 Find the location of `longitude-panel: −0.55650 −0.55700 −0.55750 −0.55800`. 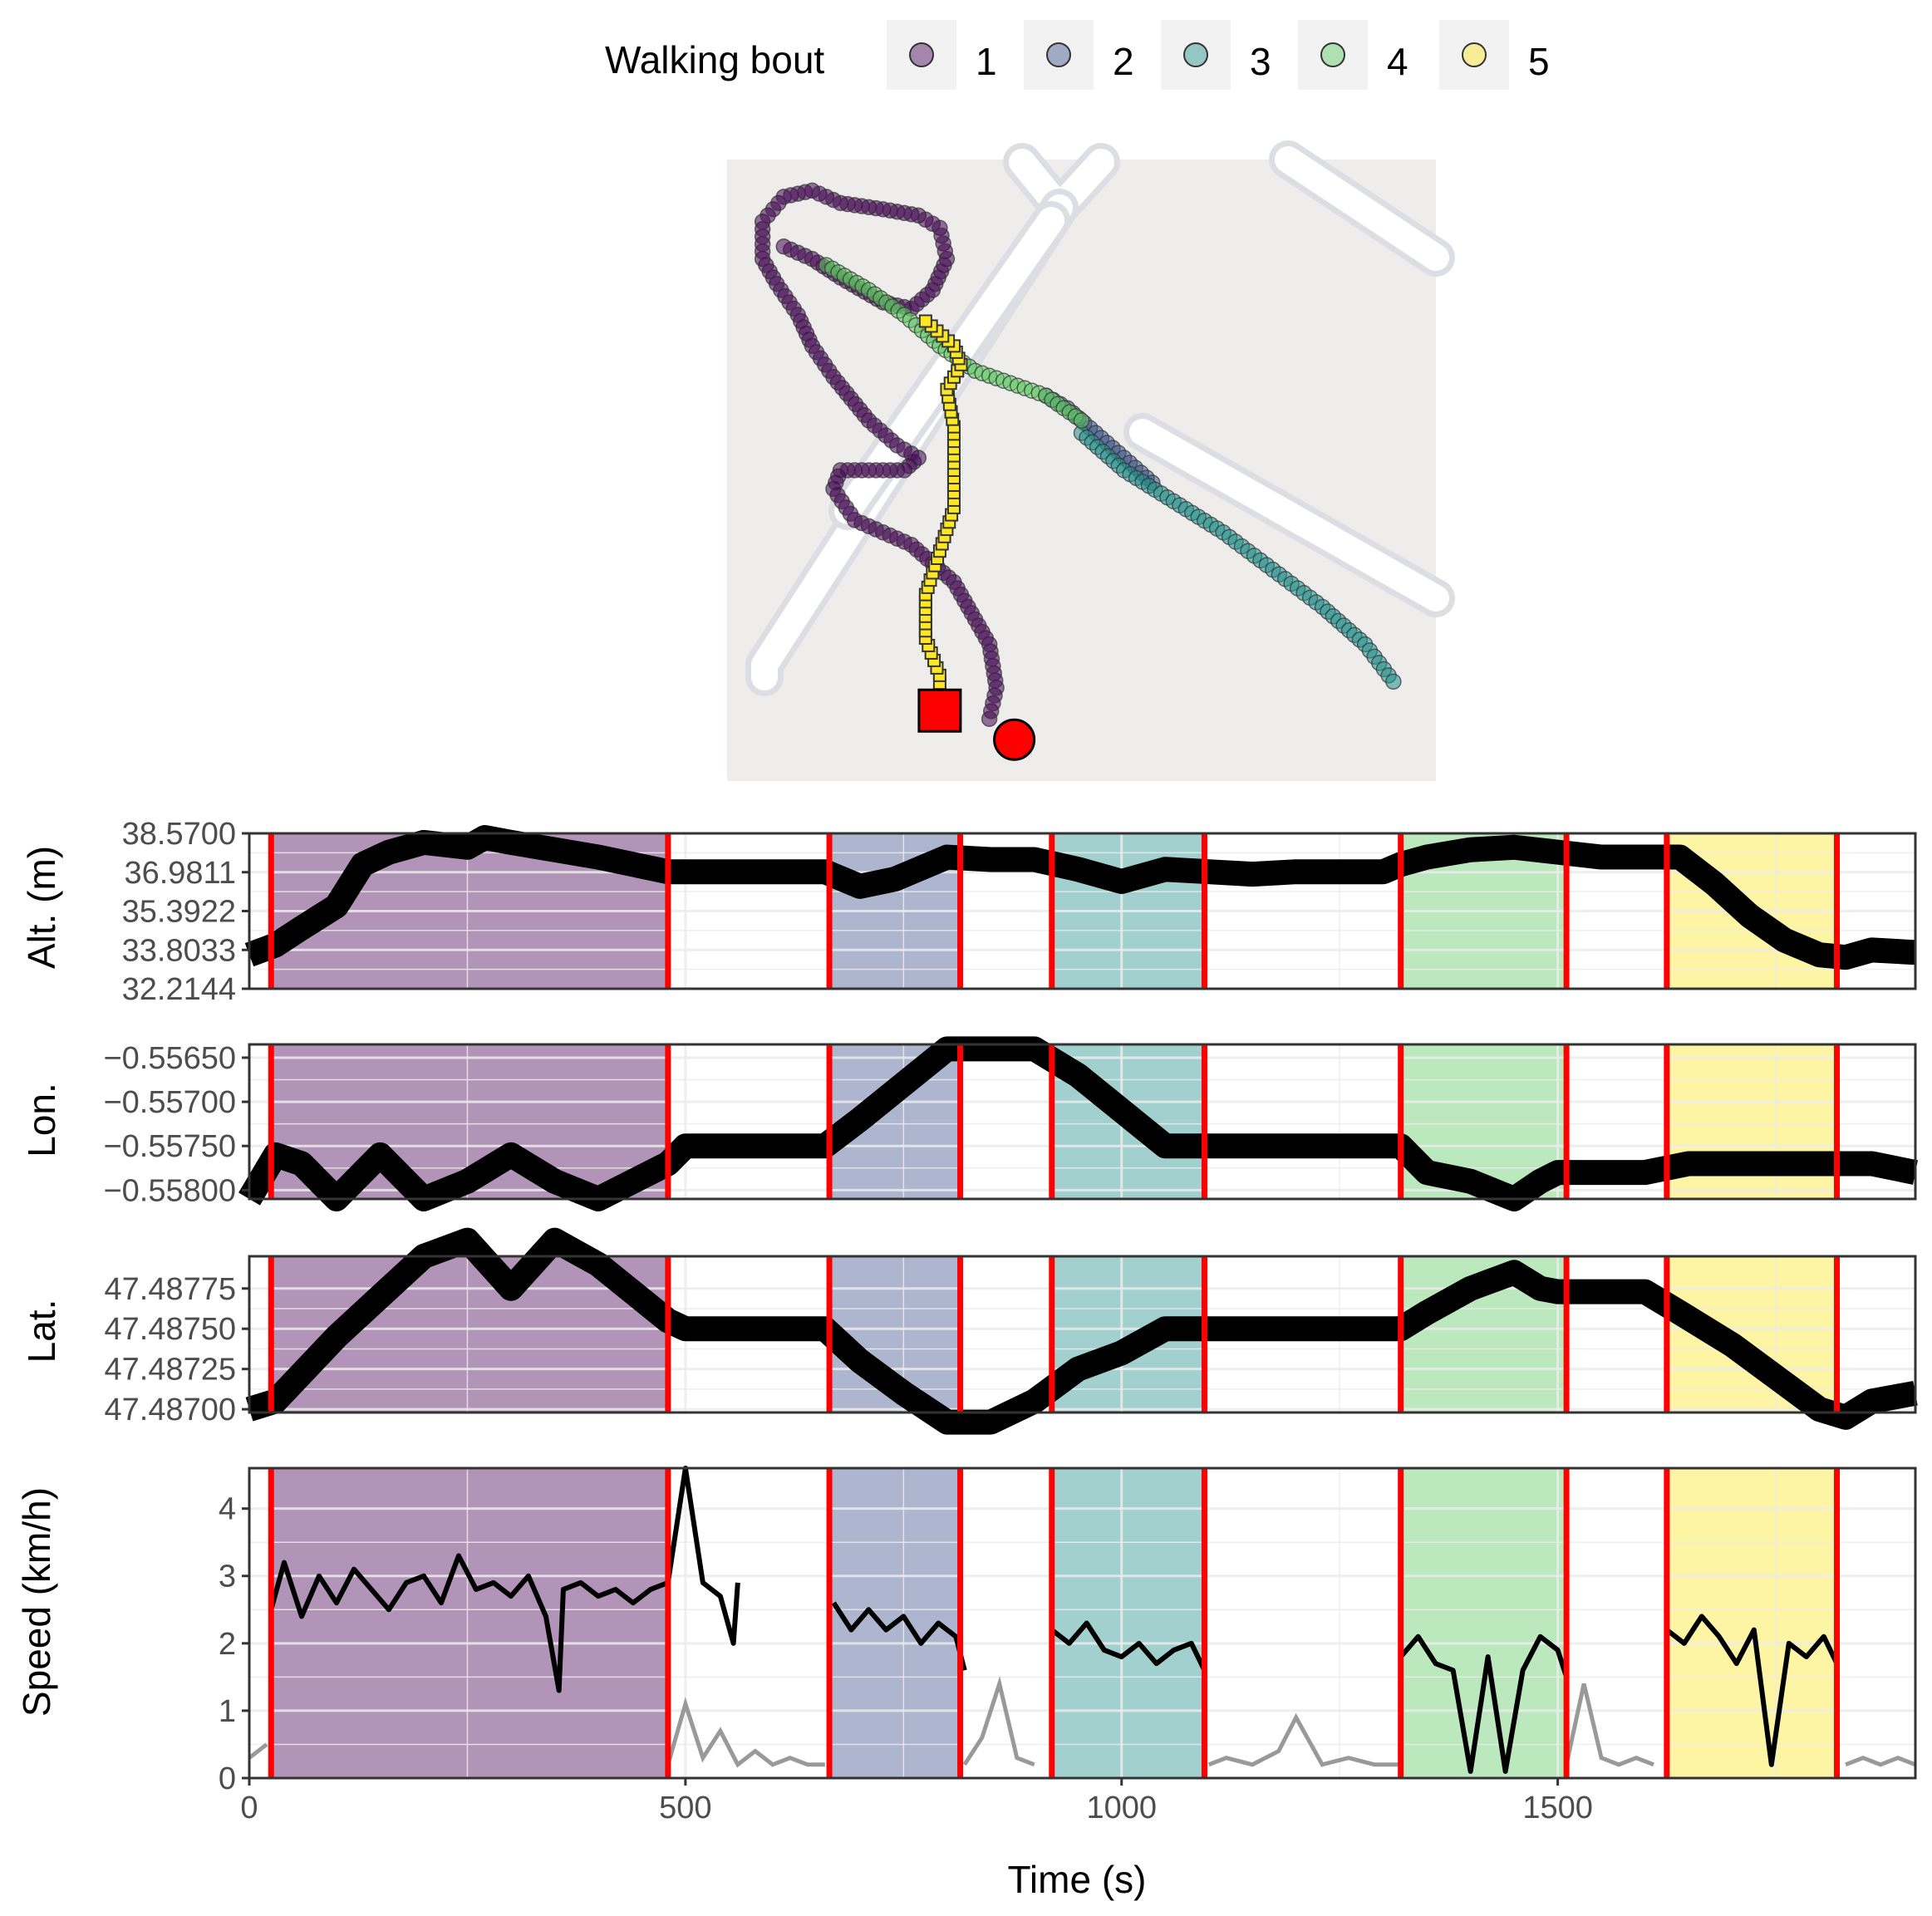

longitude-panel: −0.55650 −0.55700 −0.55750 −0.55800 is located at coordinates (1010, 1123).